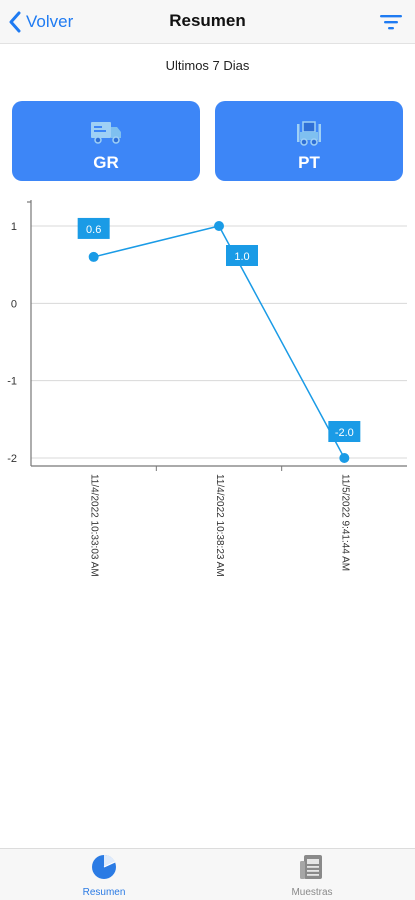 The width and height of the screenshot is (415, 900). Describe the element at coordinates (106, 162) in the screenshot. I see `gr-button-label: GR` at that location.